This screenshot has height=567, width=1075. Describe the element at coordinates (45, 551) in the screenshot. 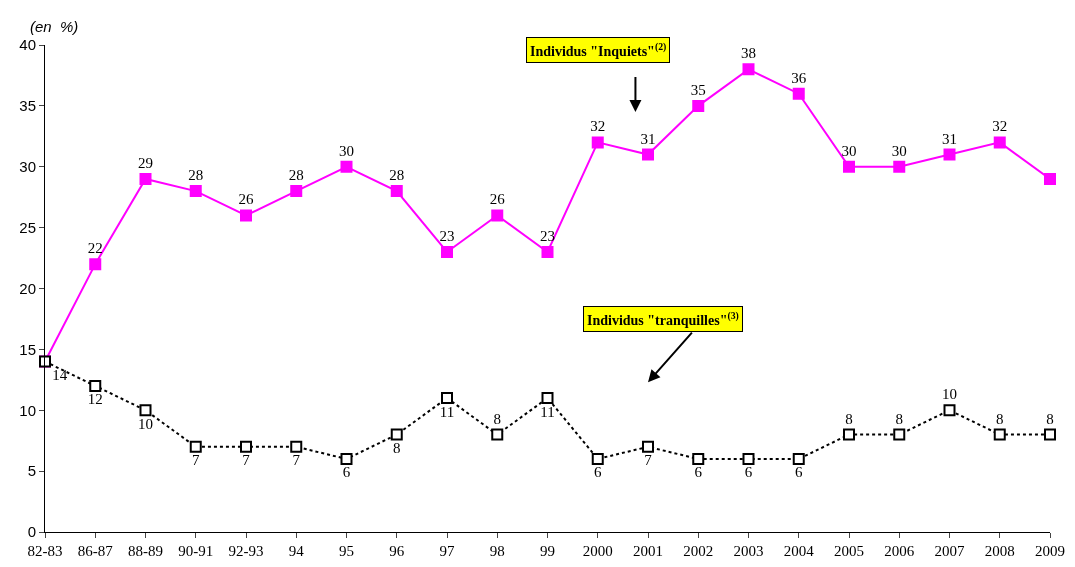

I see `x-tick-label: 82-83` at that location.